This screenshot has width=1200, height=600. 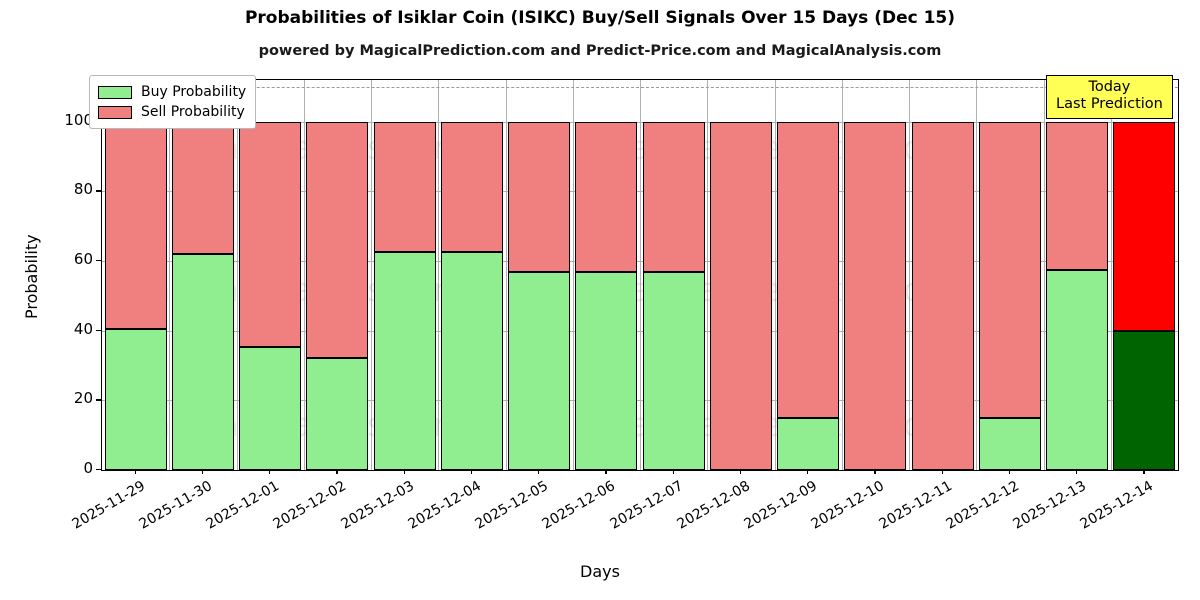 I want to click on reference-line, so click(x=640, y=87).